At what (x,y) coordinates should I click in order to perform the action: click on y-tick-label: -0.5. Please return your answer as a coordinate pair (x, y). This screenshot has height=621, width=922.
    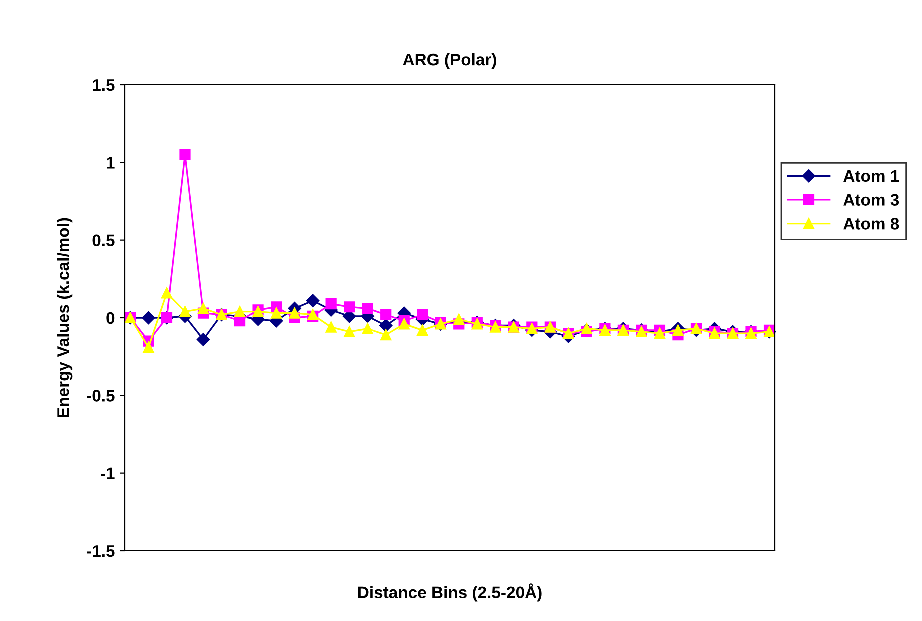
    Looking at the image, I should click on (101, 396).